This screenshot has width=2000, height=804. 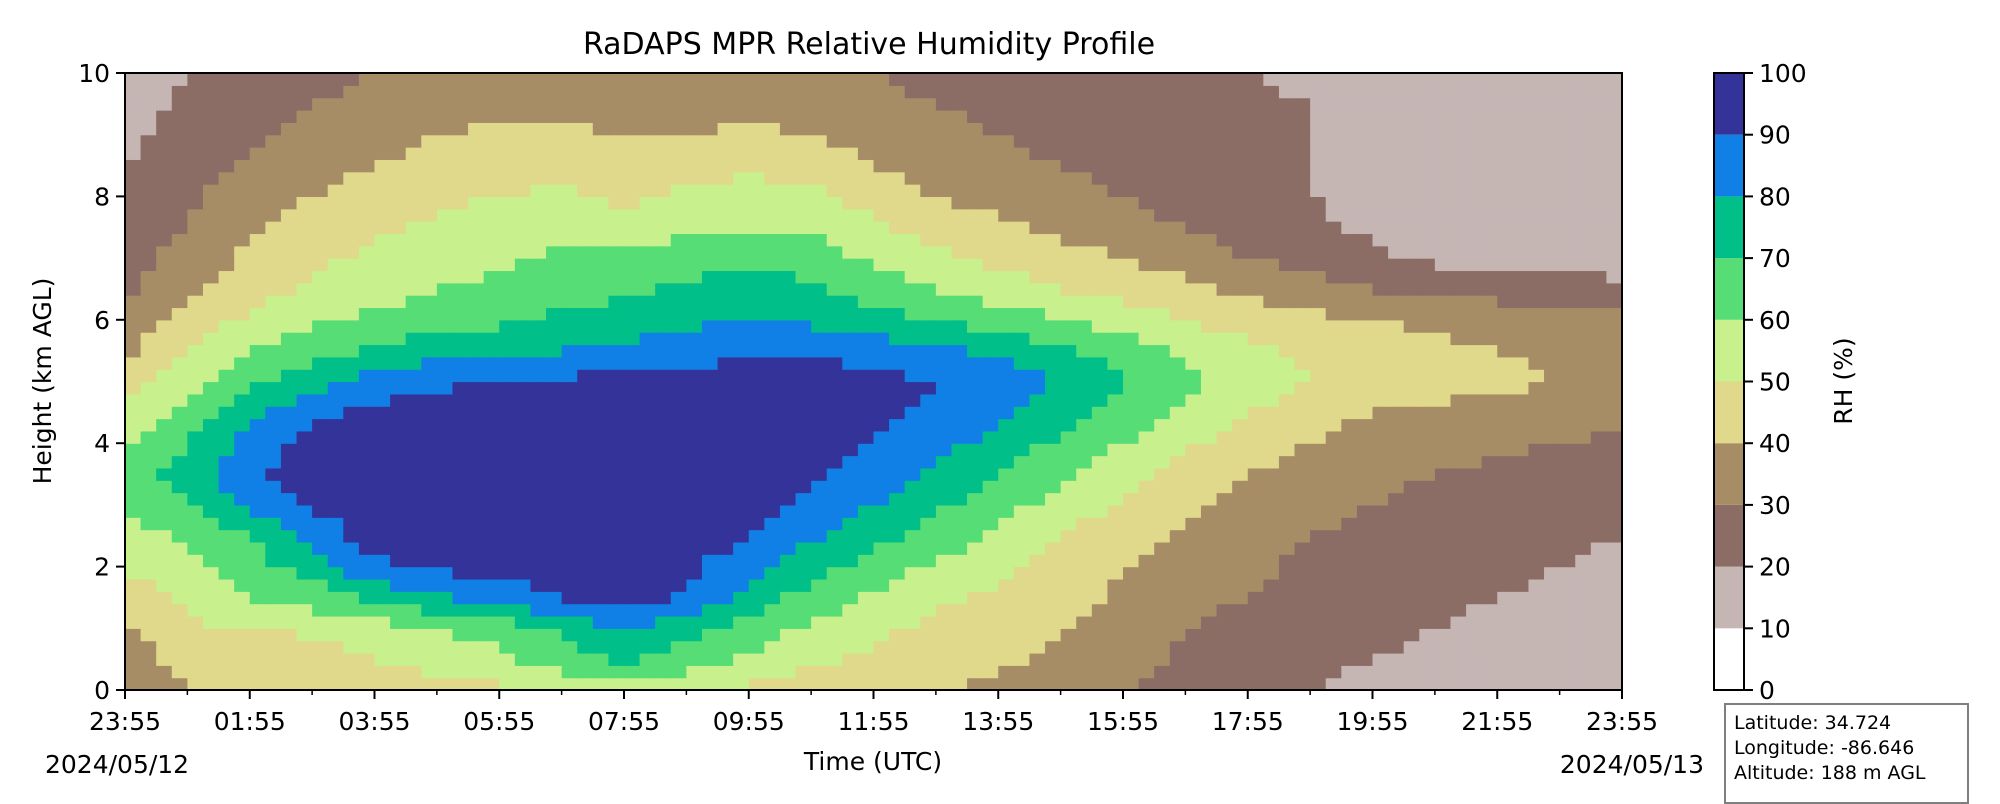 What do you see at coordinates (1767, 690) in the screenshot?
I see `colorbar-tick-label: 0` at bounding box center [1767, 690].